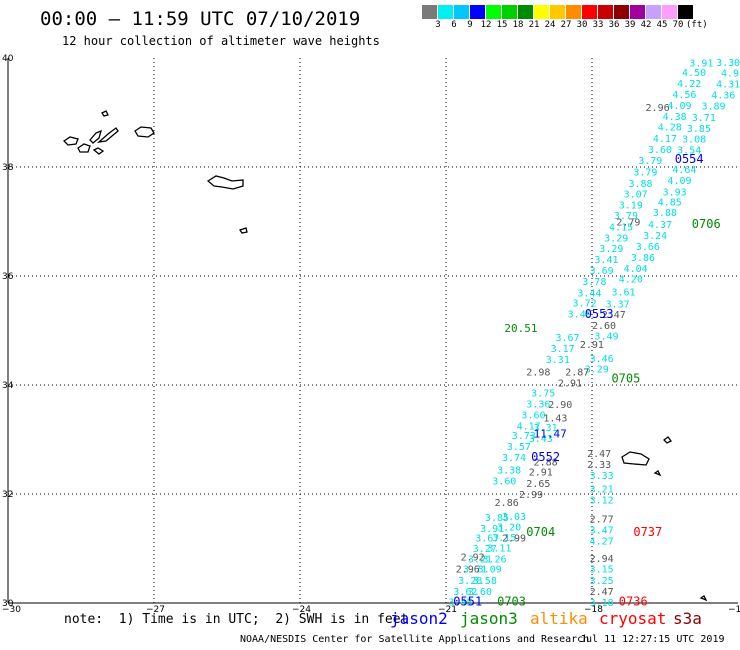  I want to click on swh-value: 3.30, so click(728, 63).